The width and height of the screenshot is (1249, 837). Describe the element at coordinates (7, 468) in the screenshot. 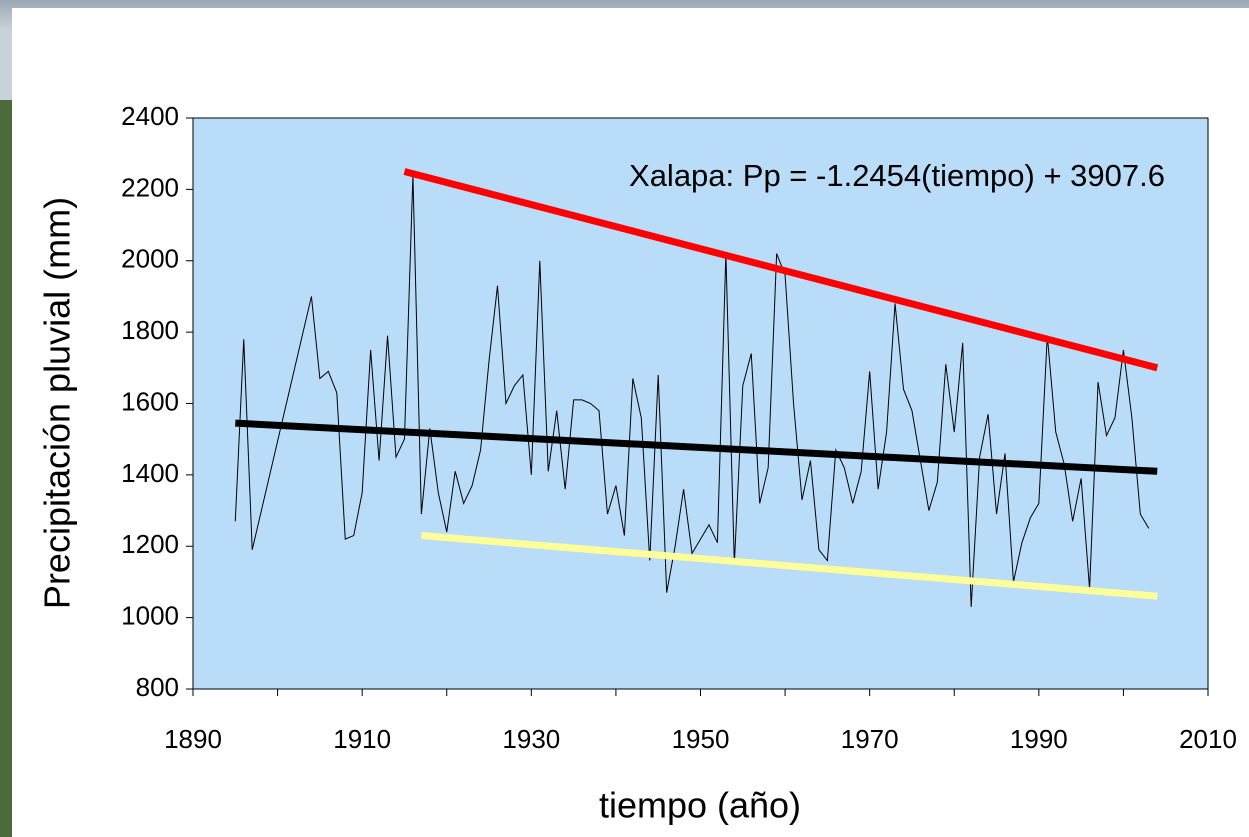

I see `background-strip` at that location.